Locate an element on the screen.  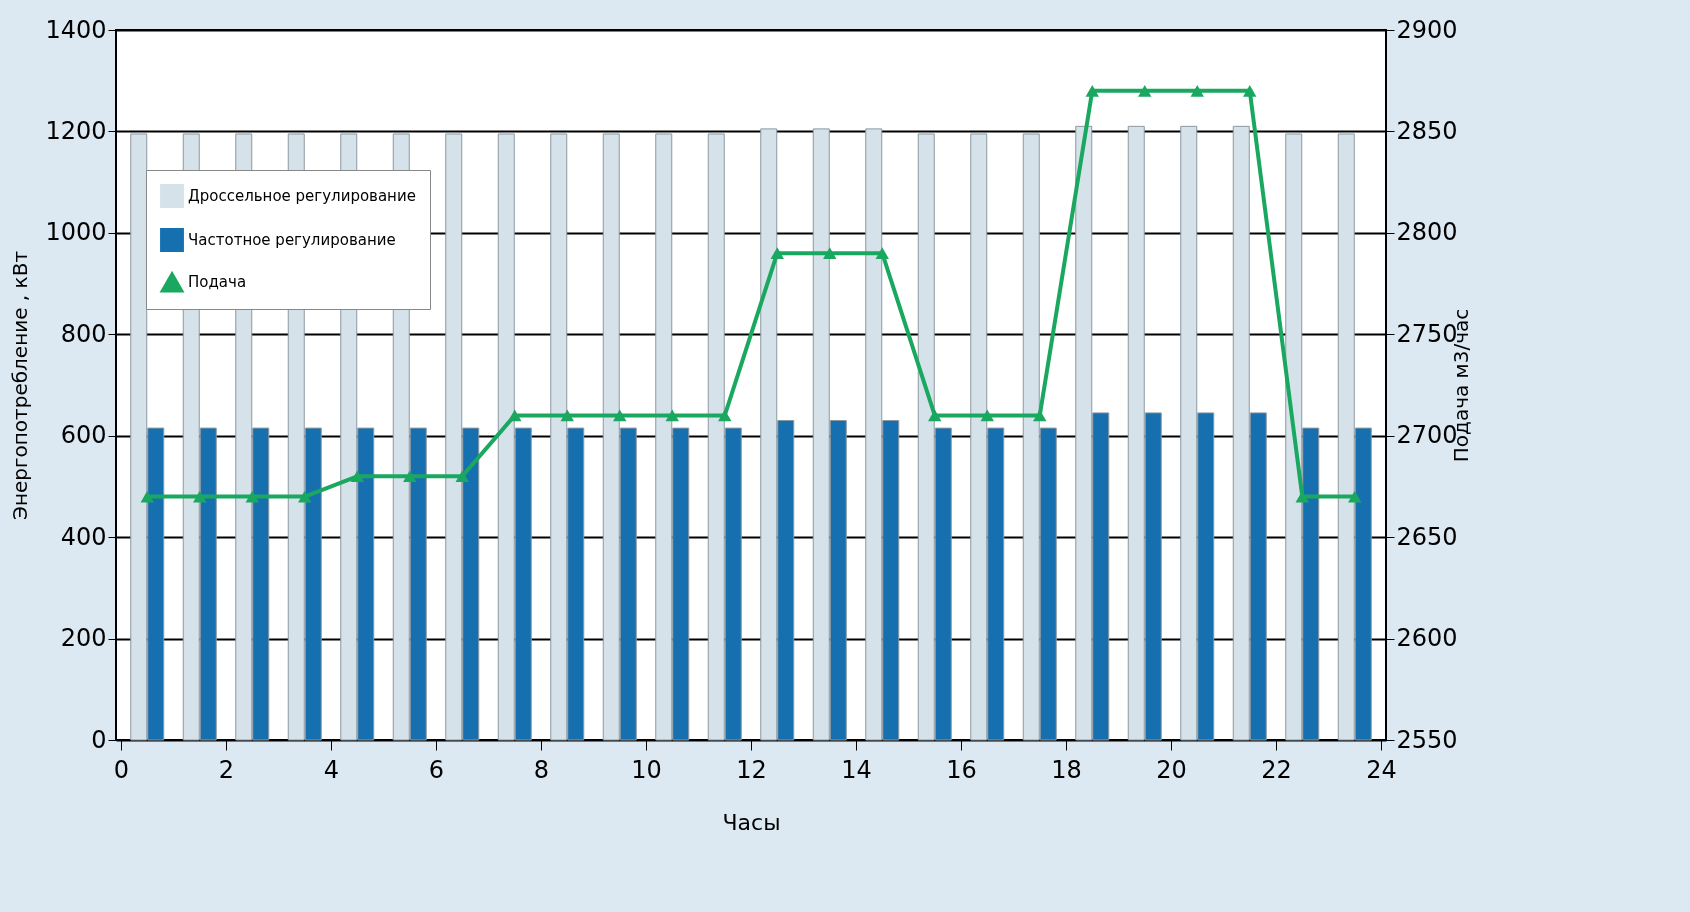
y-tick-label: 1200 is located at coordinates (76, 130).